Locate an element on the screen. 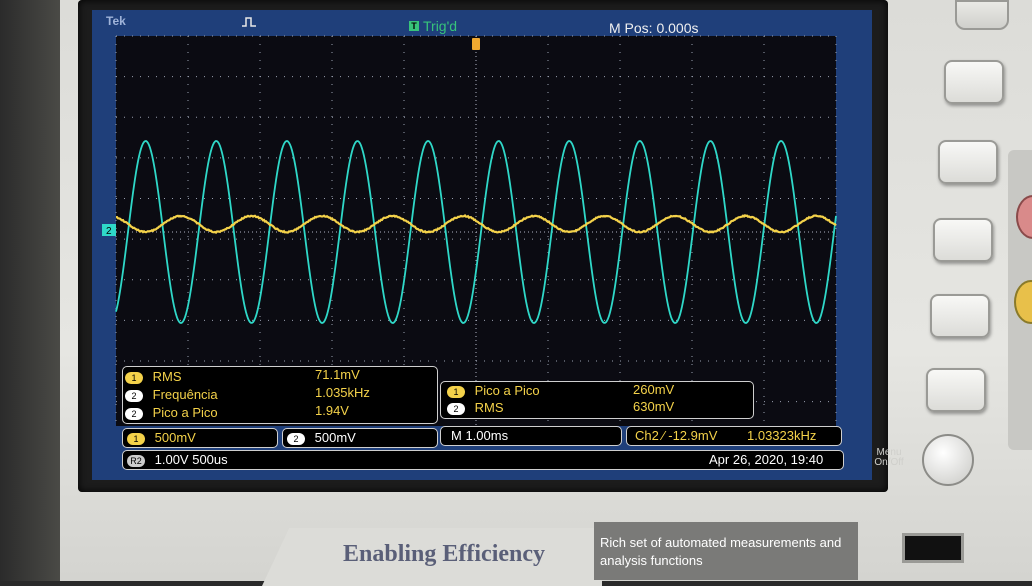  banner-title: Enabling Efficiency is located at coordinates (444, 554).